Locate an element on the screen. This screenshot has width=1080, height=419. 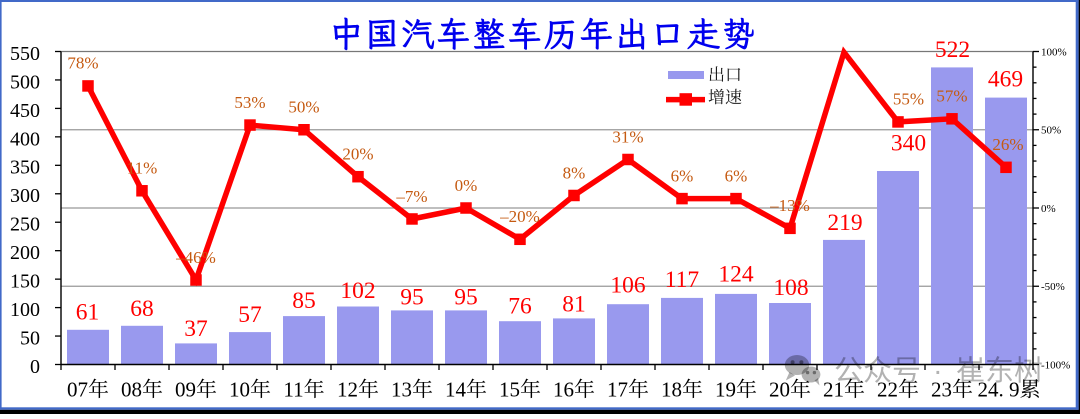
svg-text: 150 is located at coordinates (25, 282).